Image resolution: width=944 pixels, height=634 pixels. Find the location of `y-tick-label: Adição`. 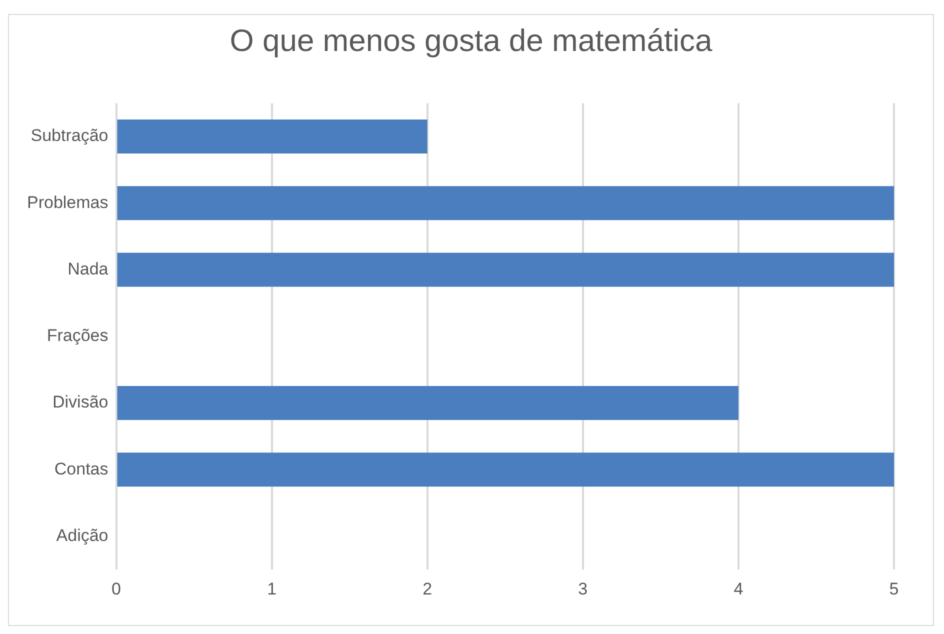

y-tick-label: Adição is located at coordinates (82, 535).